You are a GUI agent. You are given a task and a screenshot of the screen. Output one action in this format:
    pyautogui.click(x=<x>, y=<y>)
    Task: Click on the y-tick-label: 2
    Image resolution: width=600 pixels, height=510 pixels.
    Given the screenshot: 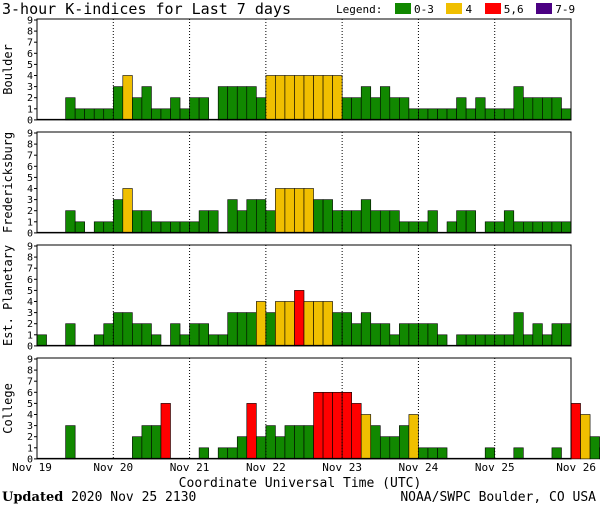 What is the action you would take?
    pyautogui.click(x=30, y=437)
    